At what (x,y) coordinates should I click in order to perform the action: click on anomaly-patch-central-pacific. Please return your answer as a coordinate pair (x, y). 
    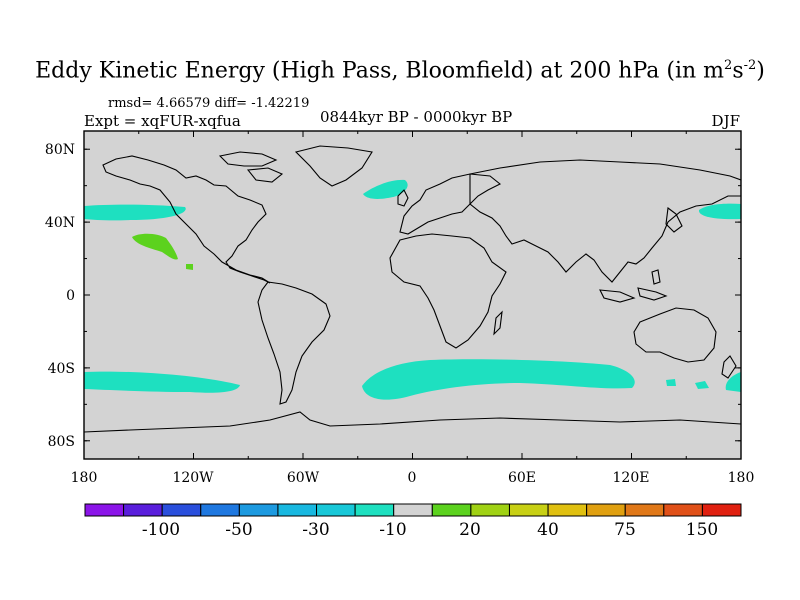
    Looking at the image, I should click on (155, 246).